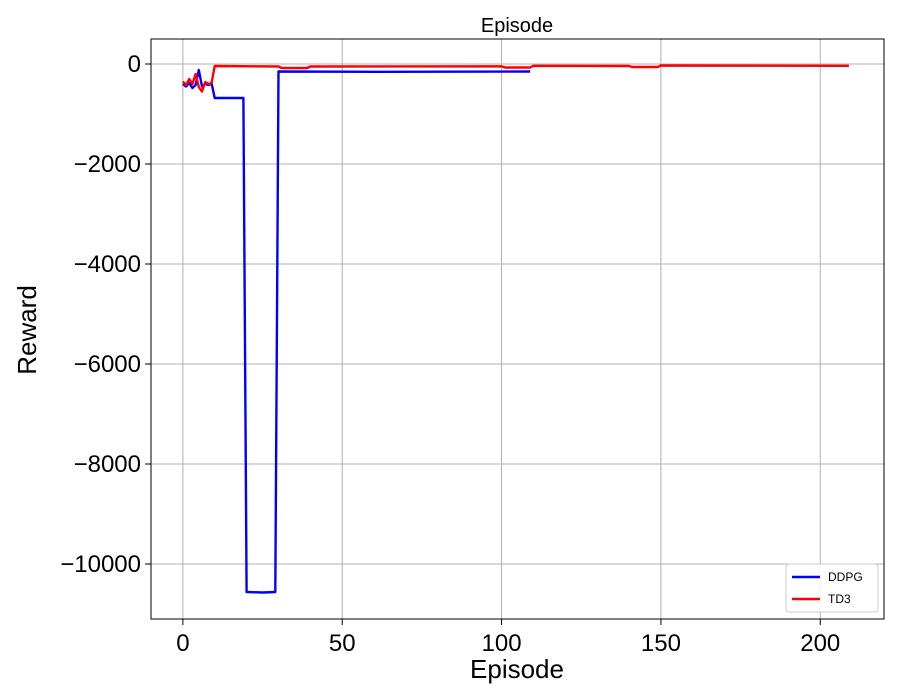 Image resolution: width=900 pixels, height=700 pixels. What do you see at coordinates (100, 564) in the screenshot?
I see `y-tick-label: −10000` at bounding box center [100, 564].